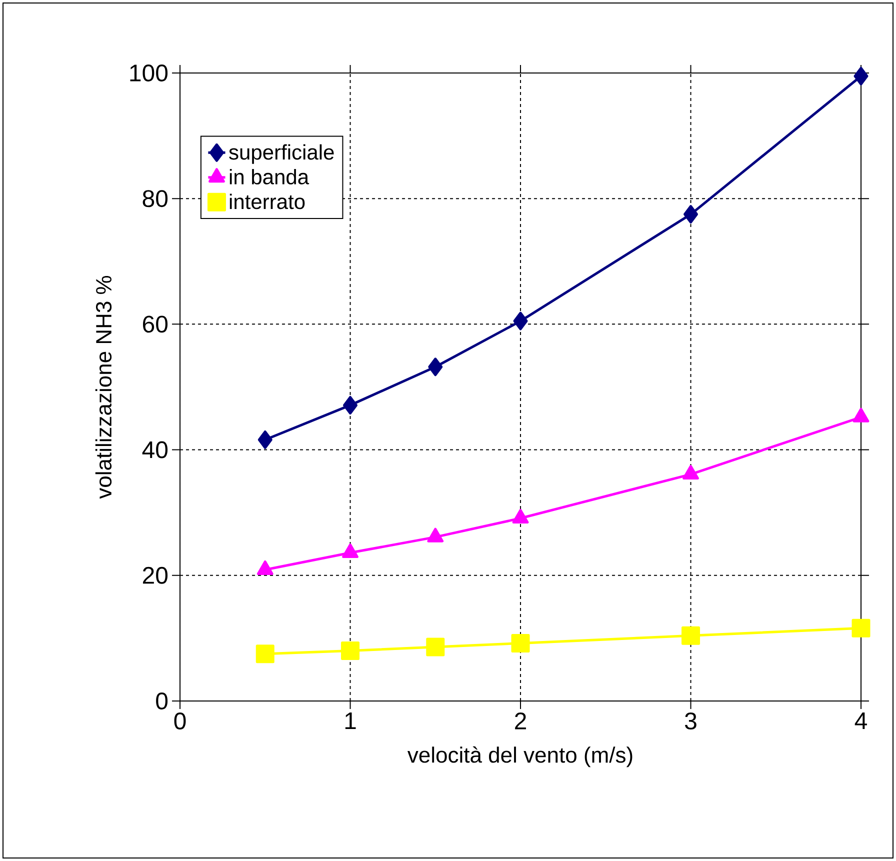 Image resolution: width=896 pixels, height=861 pixels. What do you see at coordinates (149, 73) in the screenshot?
I see `y-tick-label: 100` at bounding box center [149, 73].